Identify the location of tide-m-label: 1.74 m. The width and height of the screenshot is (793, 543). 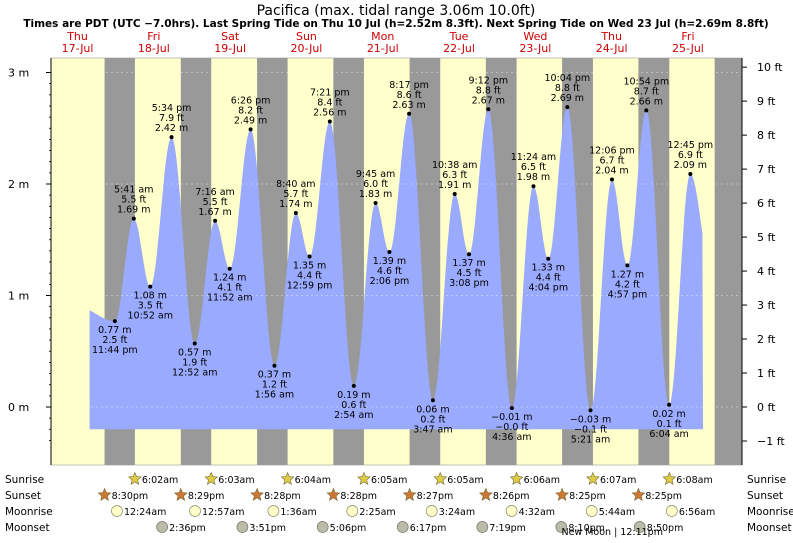
(295, 204).